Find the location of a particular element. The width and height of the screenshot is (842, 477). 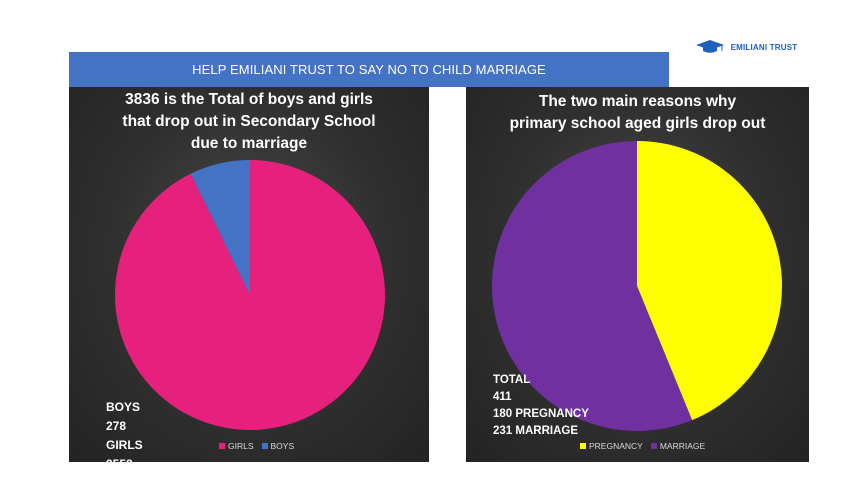

graduation-cap-icon is located at coordinates (709, 46).